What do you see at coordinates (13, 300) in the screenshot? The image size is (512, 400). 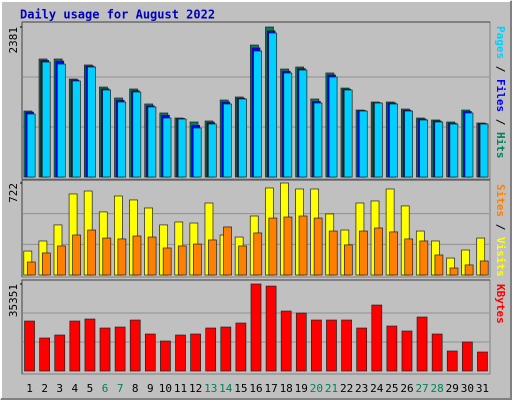 I see `y-tick-label: 35351` at bounding box center [13, 300].